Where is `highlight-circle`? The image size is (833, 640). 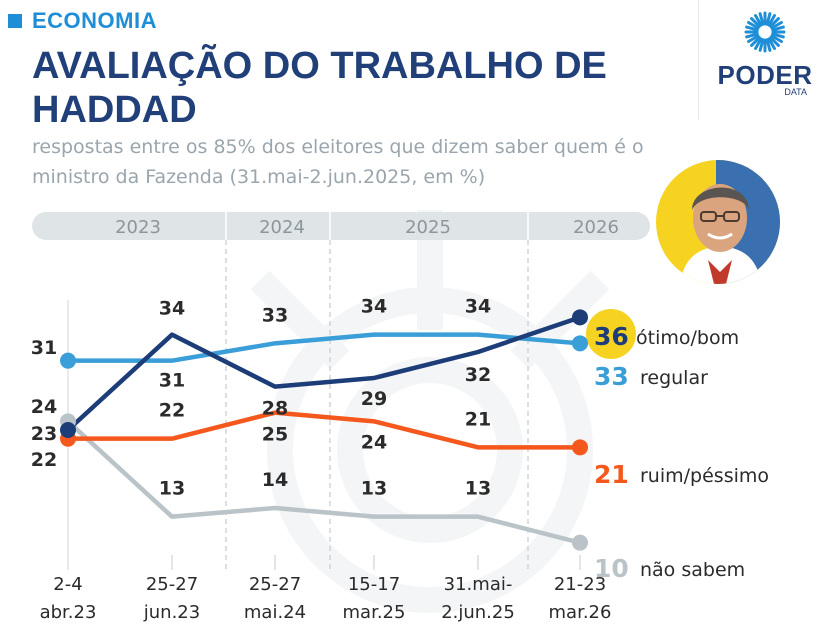 highlight-circle is located at coordinates (611, 334).